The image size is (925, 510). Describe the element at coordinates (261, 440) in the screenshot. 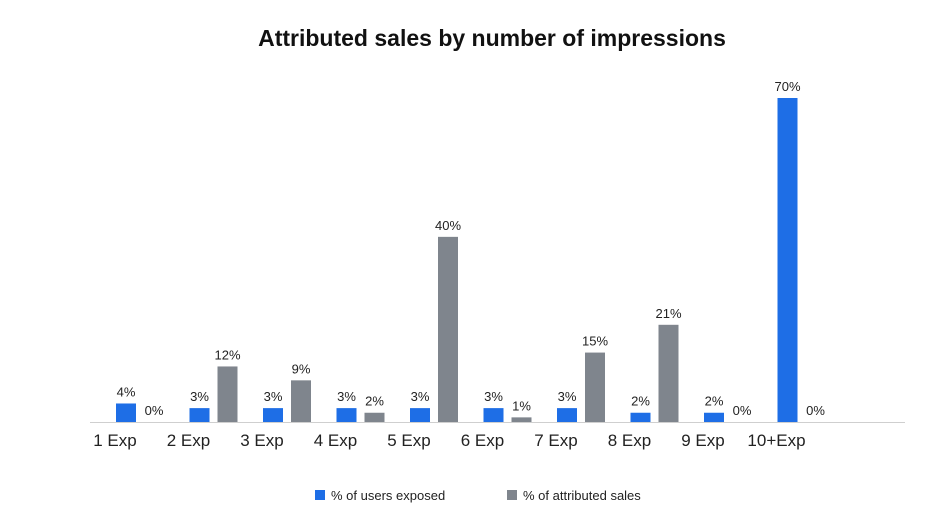

I see `x-tick-label-3: 3 Exp` at that location.